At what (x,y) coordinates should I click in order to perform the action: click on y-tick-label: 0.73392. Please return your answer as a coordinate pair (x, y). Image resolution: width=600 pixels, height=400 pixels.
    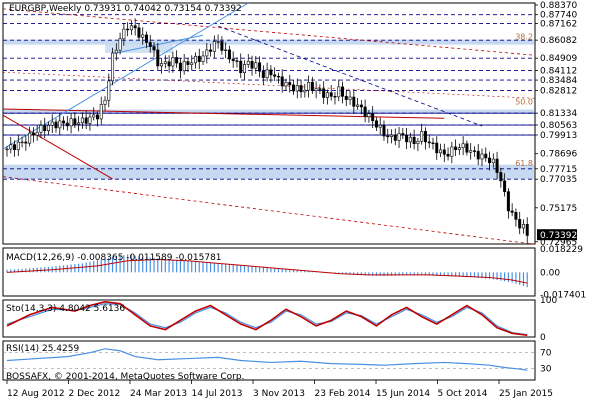
    Looking at the image, I should click on (558, 236).